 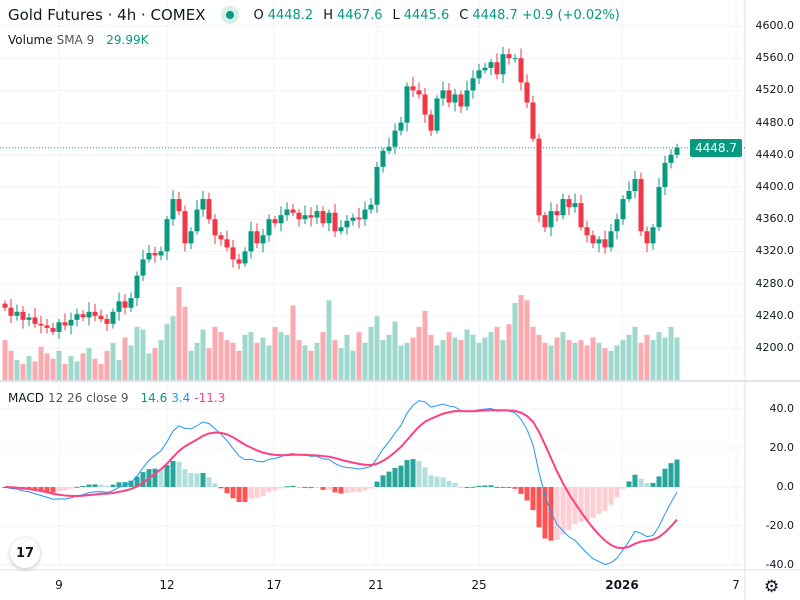 What do you see at coordinates (116, 398) in the screenshot?
I see `macd-legend: MACD 12 26 close 9 14.6 3.4 -11.3` at bounding box center [116, 398].